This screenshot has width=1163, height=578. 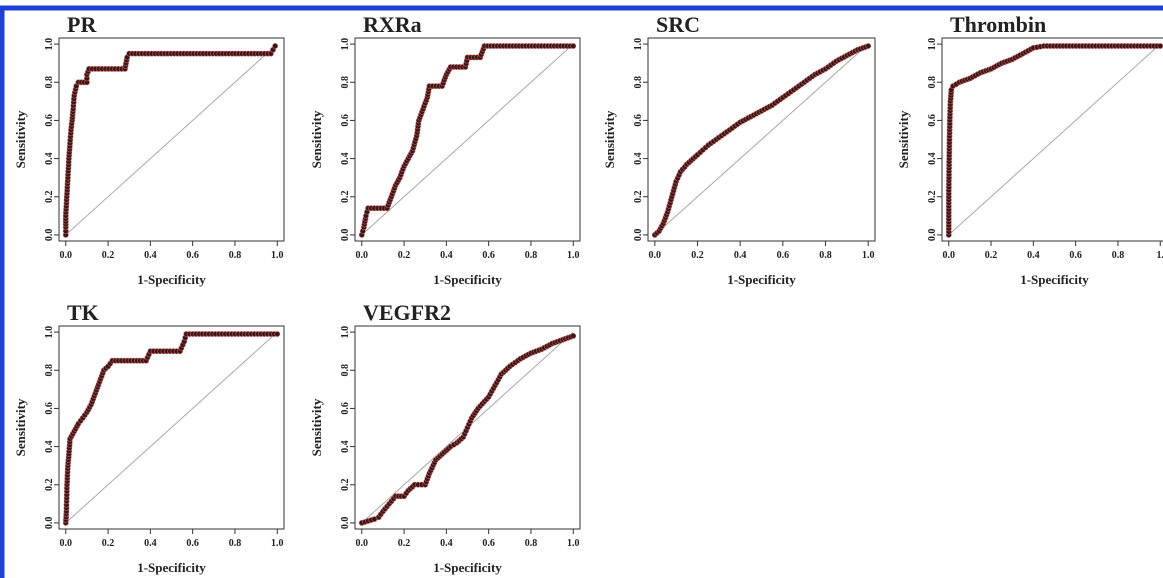 What do you see at coordinates (1160, 255) in the screenshot?
I see `x-tick-label: 1.` at bounding box center [1160, 255].